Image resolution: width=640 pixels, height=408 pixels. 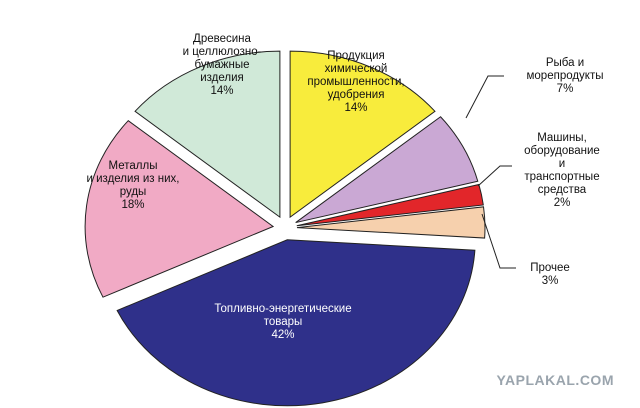 What do you see at coordinates (555, 380) in the screenshot?
I see `watermark: YAPLAKAL.COM` at bounding box center [555, 380].